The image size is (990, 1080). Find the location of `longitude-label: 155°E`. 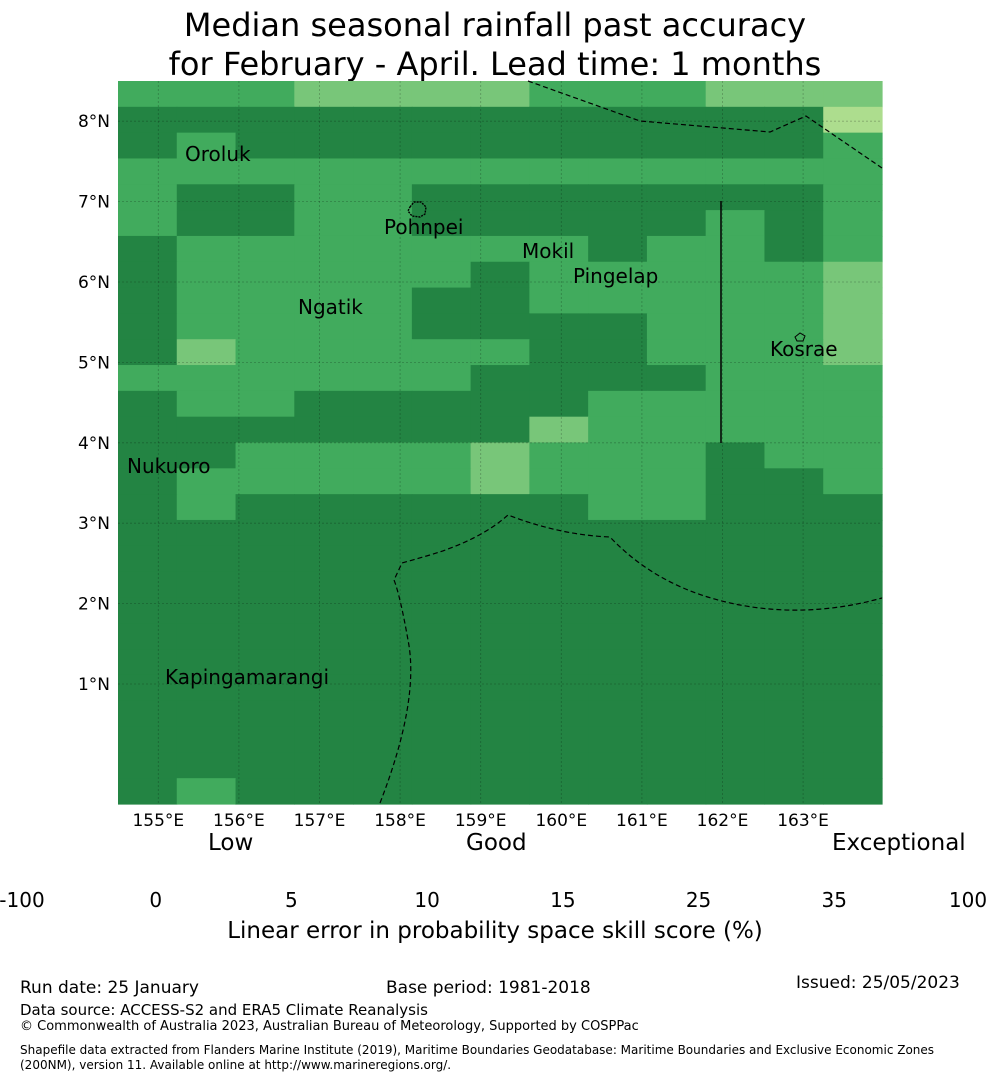

longitude-label: 155°E is located at coordinates (158, 821).